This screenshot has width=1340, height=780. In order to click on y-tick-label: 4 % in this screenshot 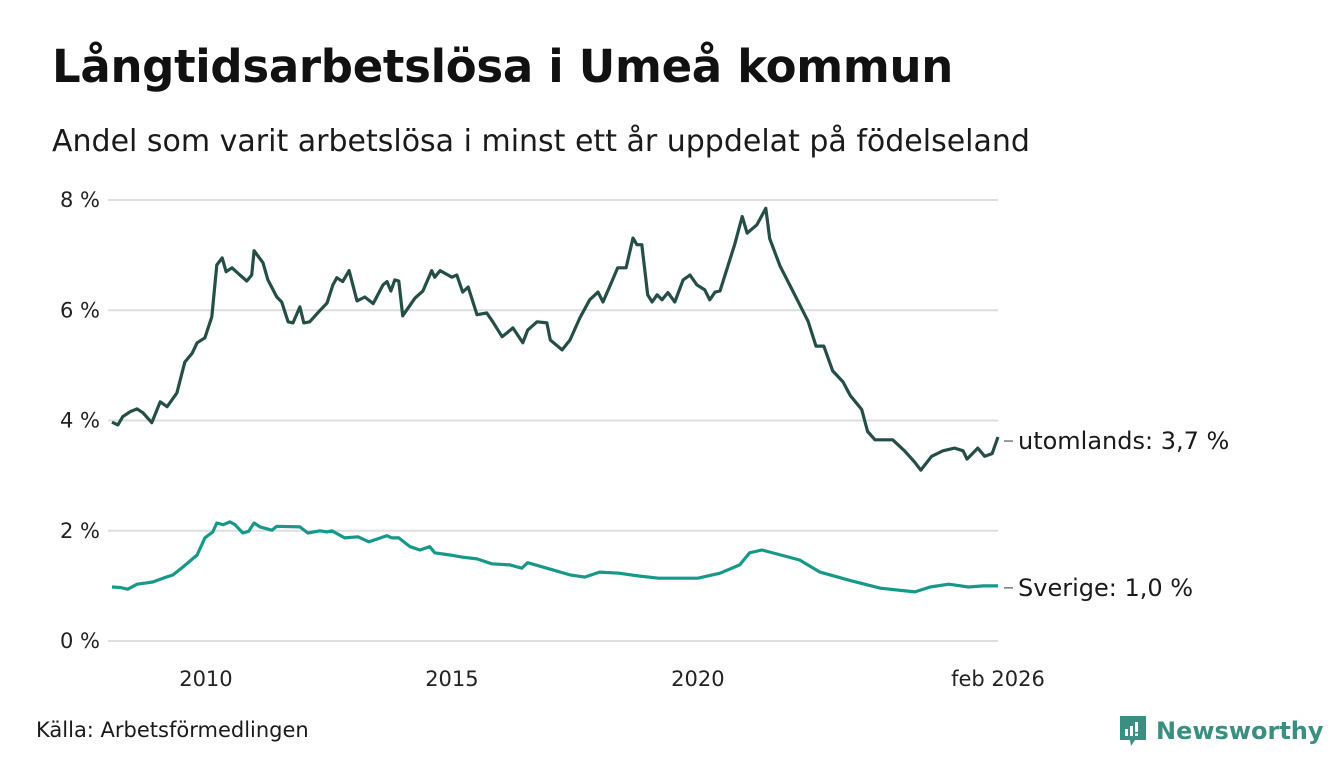, I will do `click(80, 421)`.